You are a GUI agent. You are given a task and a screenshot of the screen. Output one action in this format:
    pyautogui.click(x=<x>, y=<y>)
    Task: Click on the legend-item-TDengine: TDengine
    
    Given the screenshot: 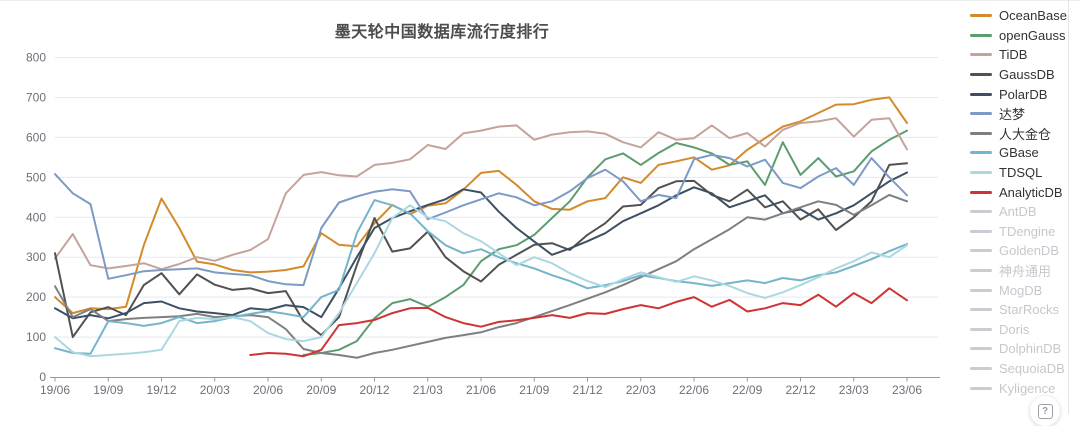 What is the action you would take?
    pyautogui.click(x=1018, y=232)
    